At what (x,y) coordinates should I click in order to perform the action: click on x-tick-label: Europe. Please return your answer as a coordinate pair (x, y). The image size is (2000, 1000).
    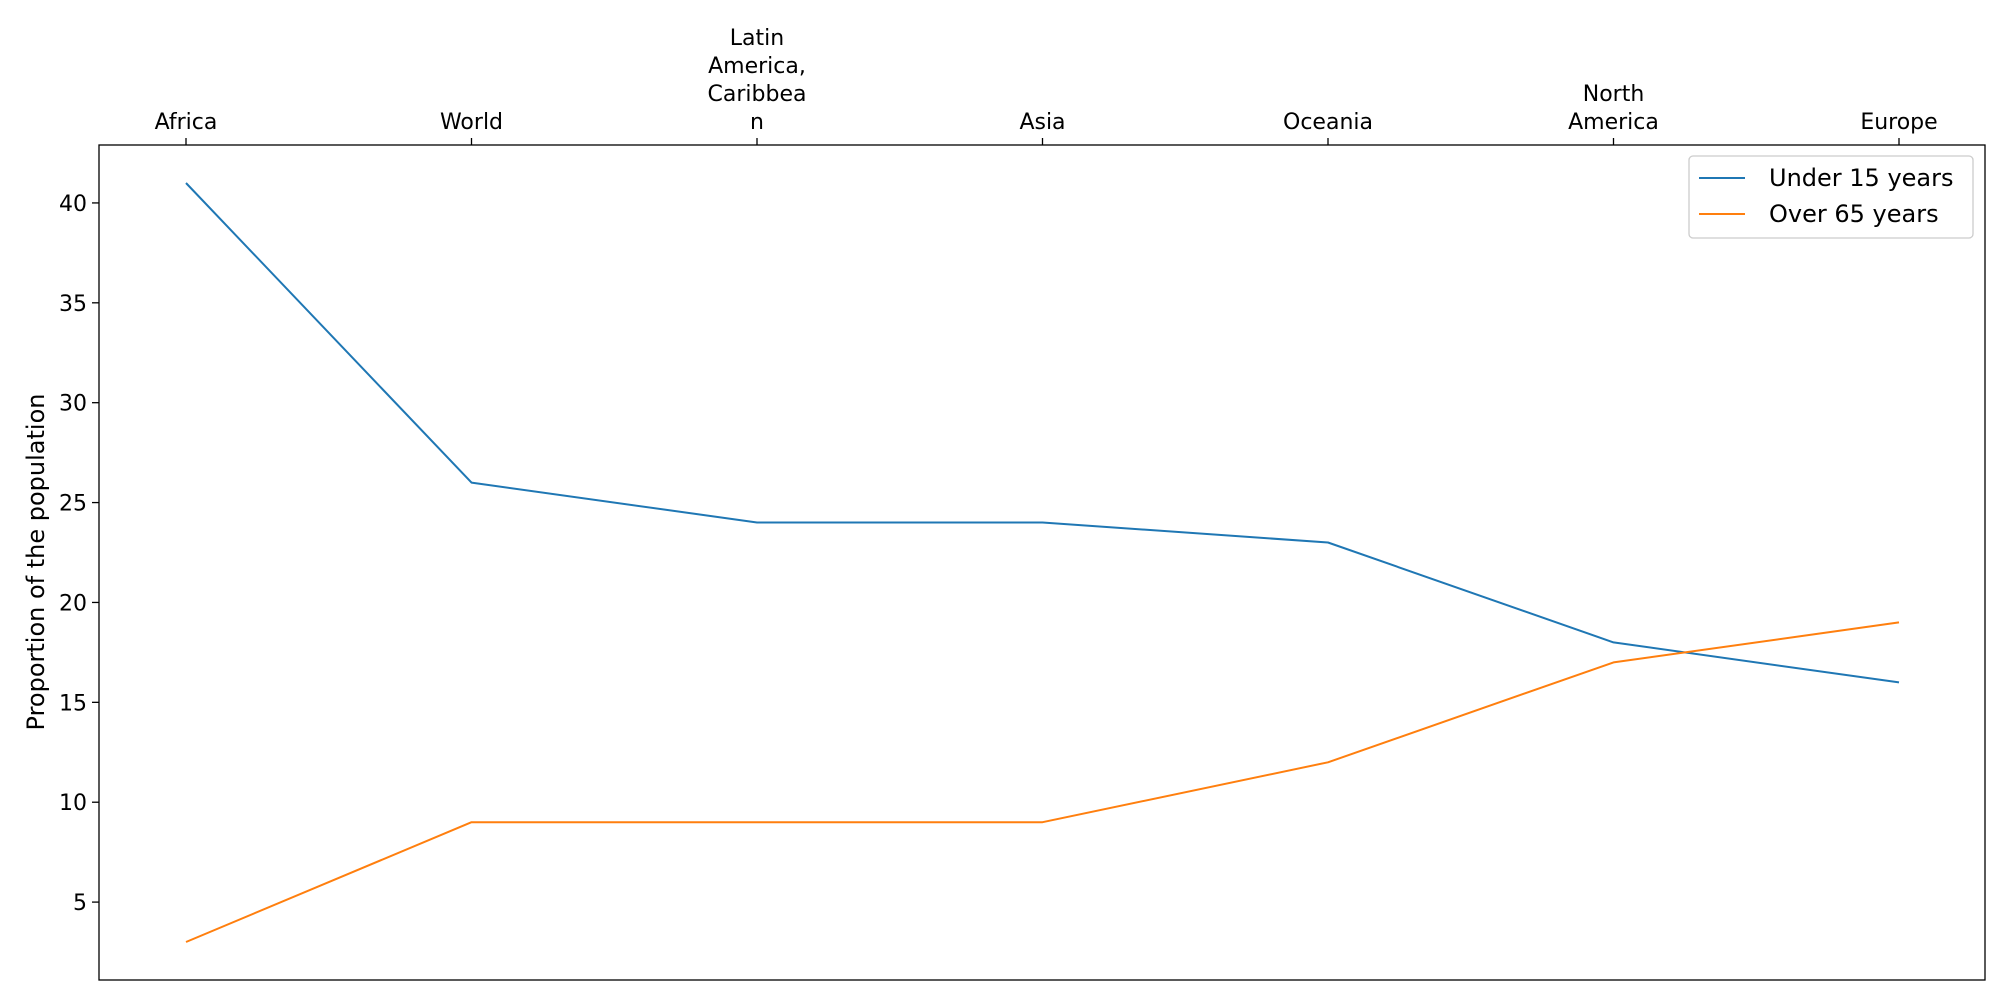
    Looking at the image, I should click on (1898, 122).